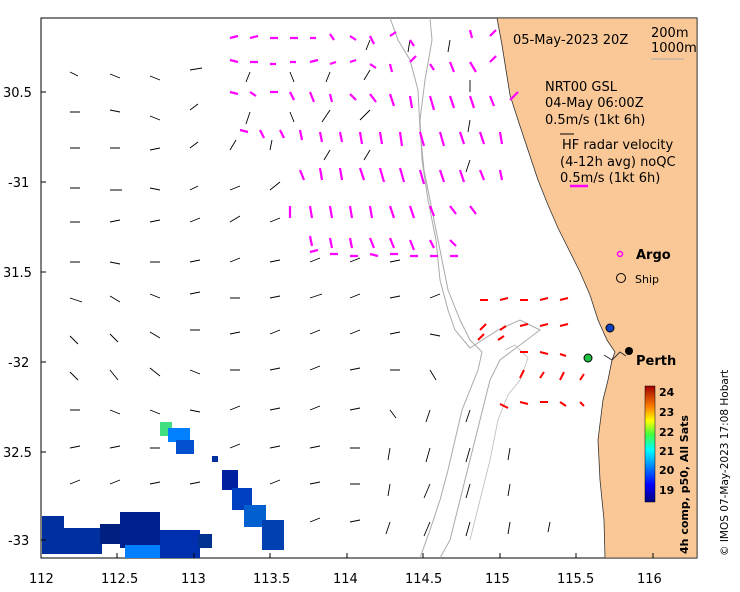 The height and width of the screenshot is (592, 740). I want to click on credit-text: © IMOS 07-May-2023 17:08 Hobart, so click(725, 463).